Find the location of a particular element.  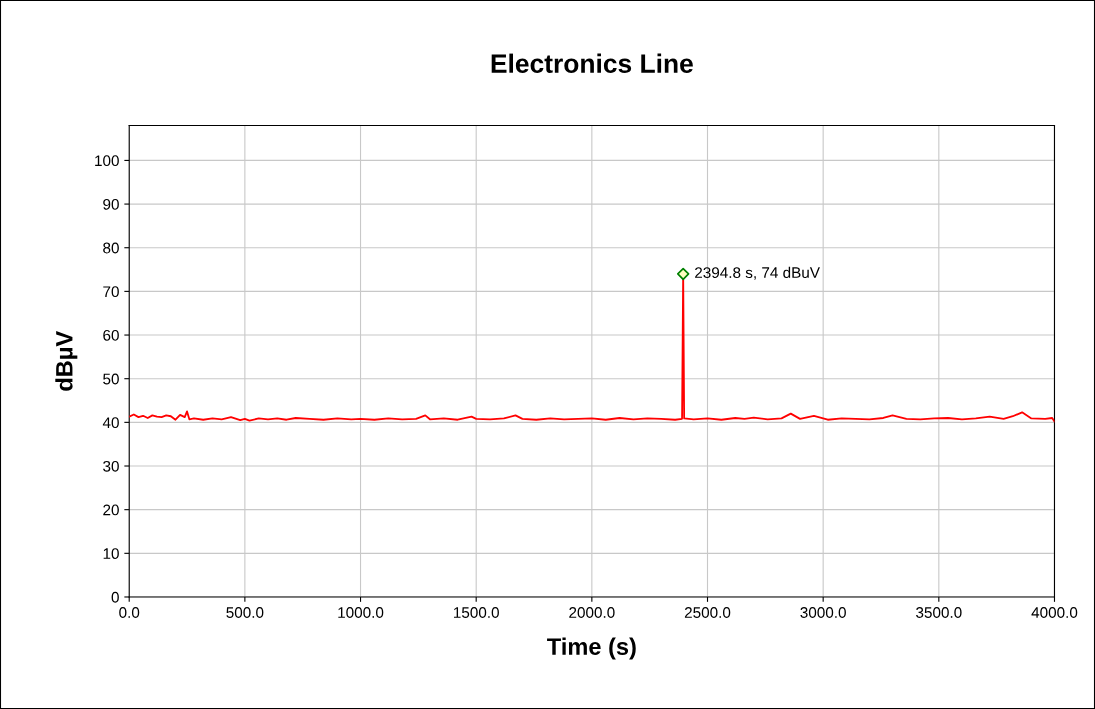

y-tick-label: 30 is located at coordinates (111, 466).